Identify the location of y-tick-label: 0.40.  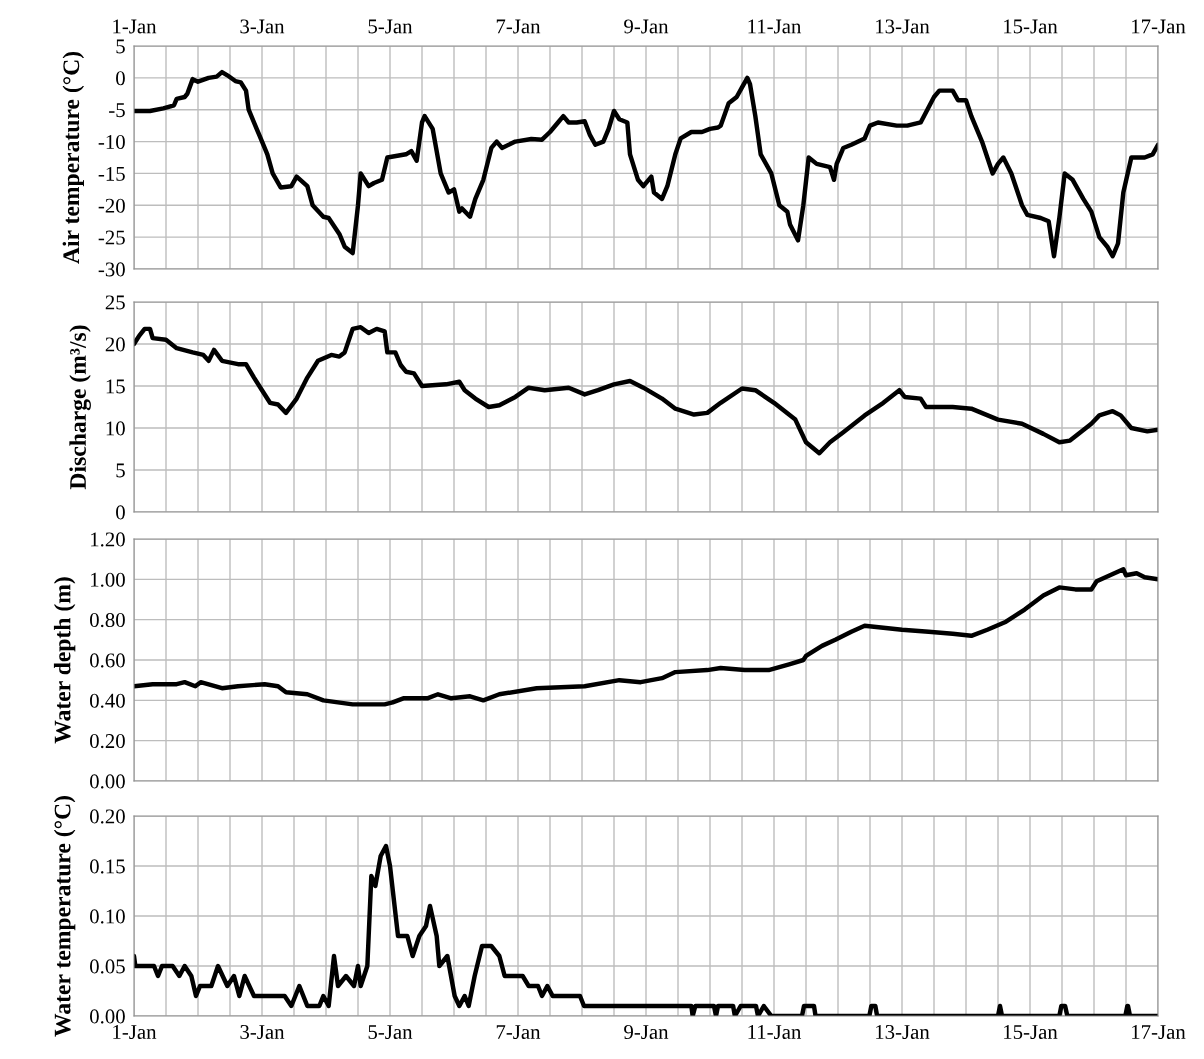
(107, 700).